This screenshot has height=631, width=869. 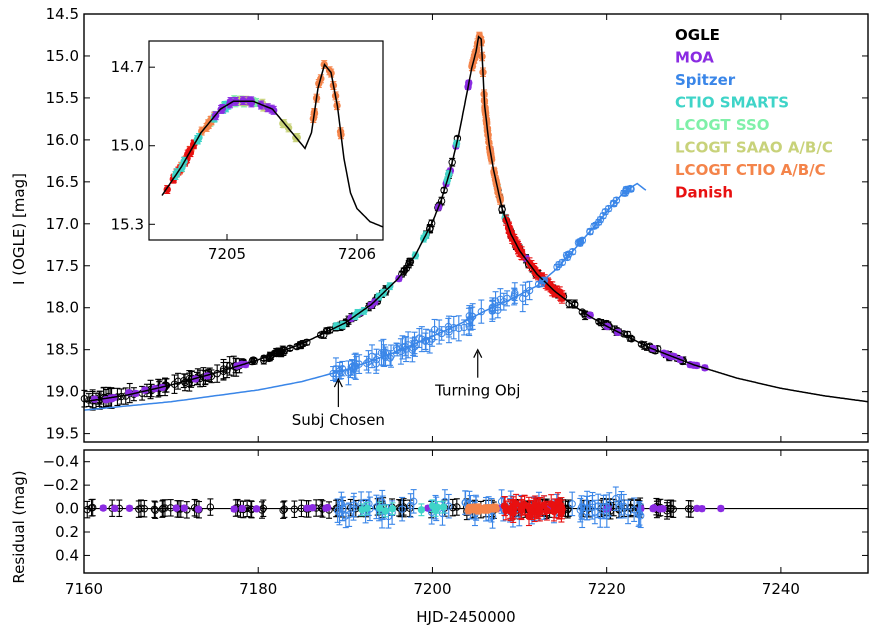 I want to click on residual-y-tick-label: −0.2, so click(x=61, y=485).